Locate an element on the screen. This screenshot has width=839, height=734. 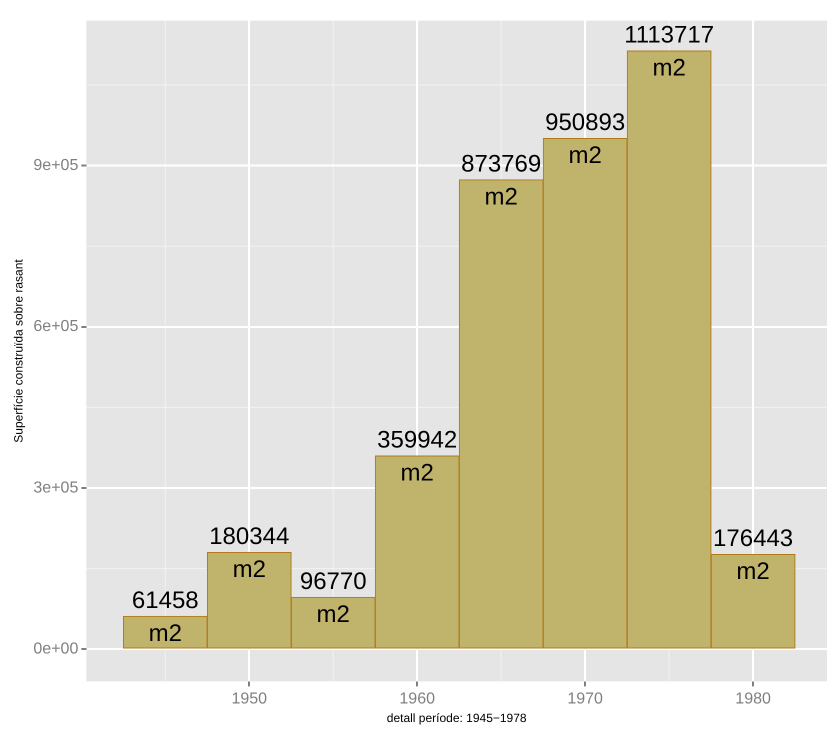
x-tick-label: 1970 is located at coordinates (585, 699).